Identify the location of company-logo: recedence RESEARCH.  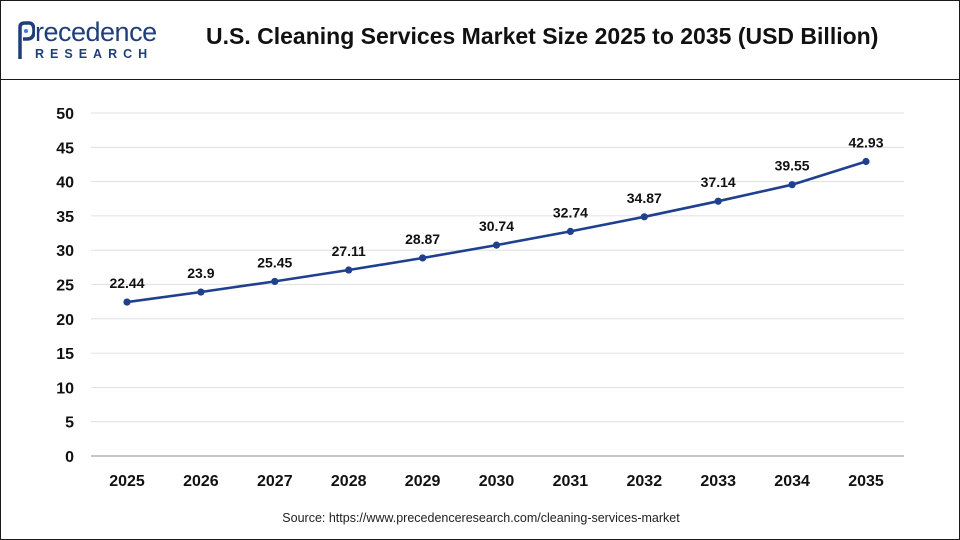
(92, 40).